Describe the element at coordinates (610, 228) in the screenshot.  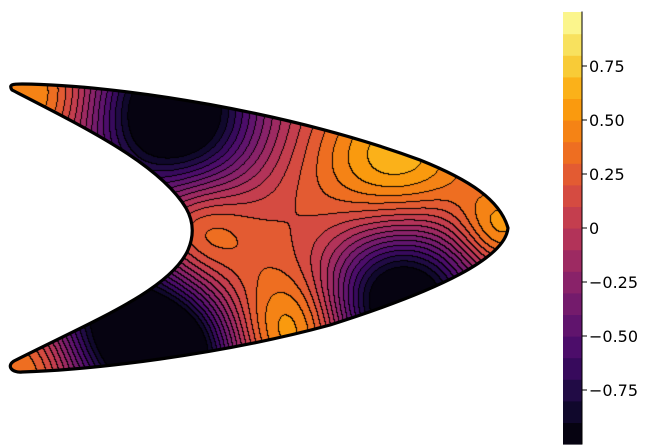
I see `colorbar-ticks: 0.75 0.50 0.25 0 −0.25 −0.50 −0.75` at that location.